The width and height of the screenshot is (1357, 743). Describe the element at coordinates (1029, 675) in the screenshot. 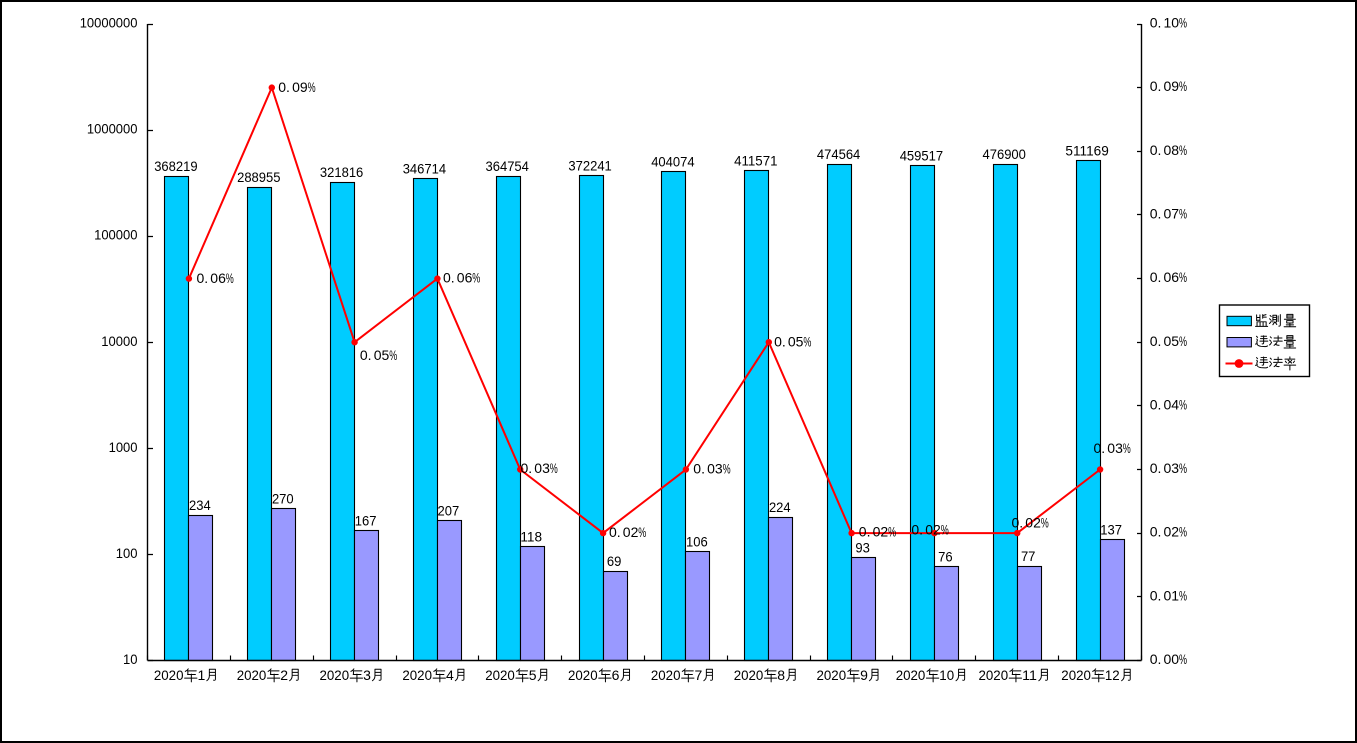

I see `svg-text: 11` at that location.